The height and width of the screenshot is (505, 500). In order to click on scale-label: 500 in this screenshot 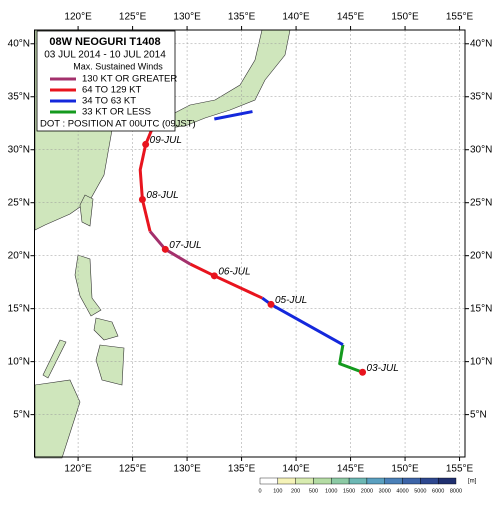, I will do `click(313, 491)`.